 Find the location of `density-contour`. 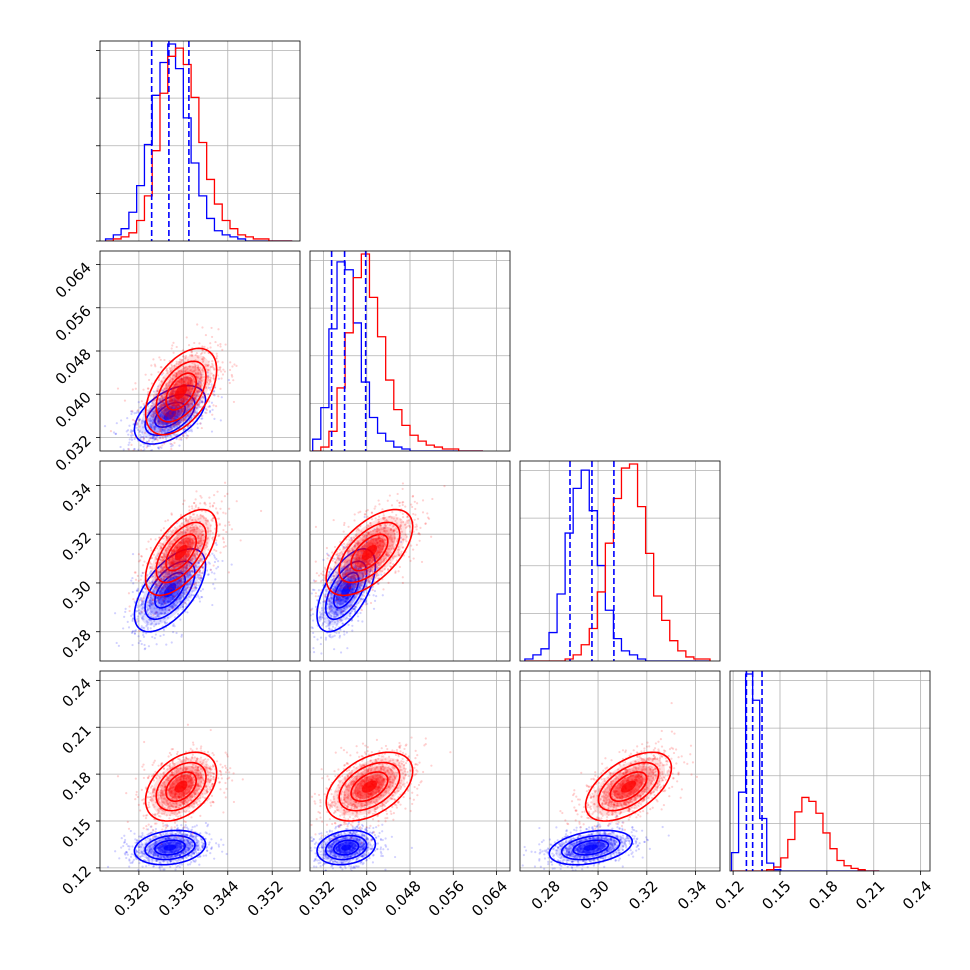

density-contour is located at coordinates (170, 415).